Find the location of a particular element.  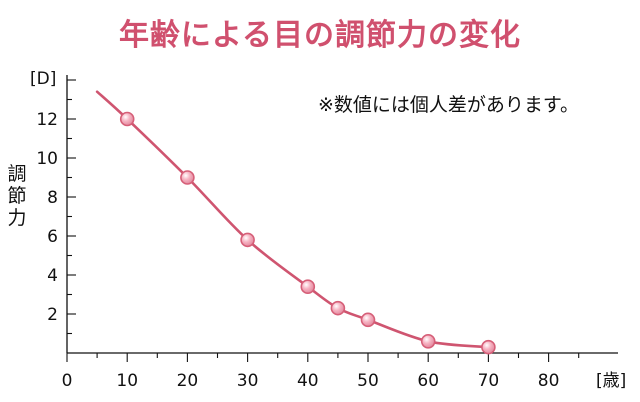

y-tick-label: 12 is located at coordinates (47, 120).